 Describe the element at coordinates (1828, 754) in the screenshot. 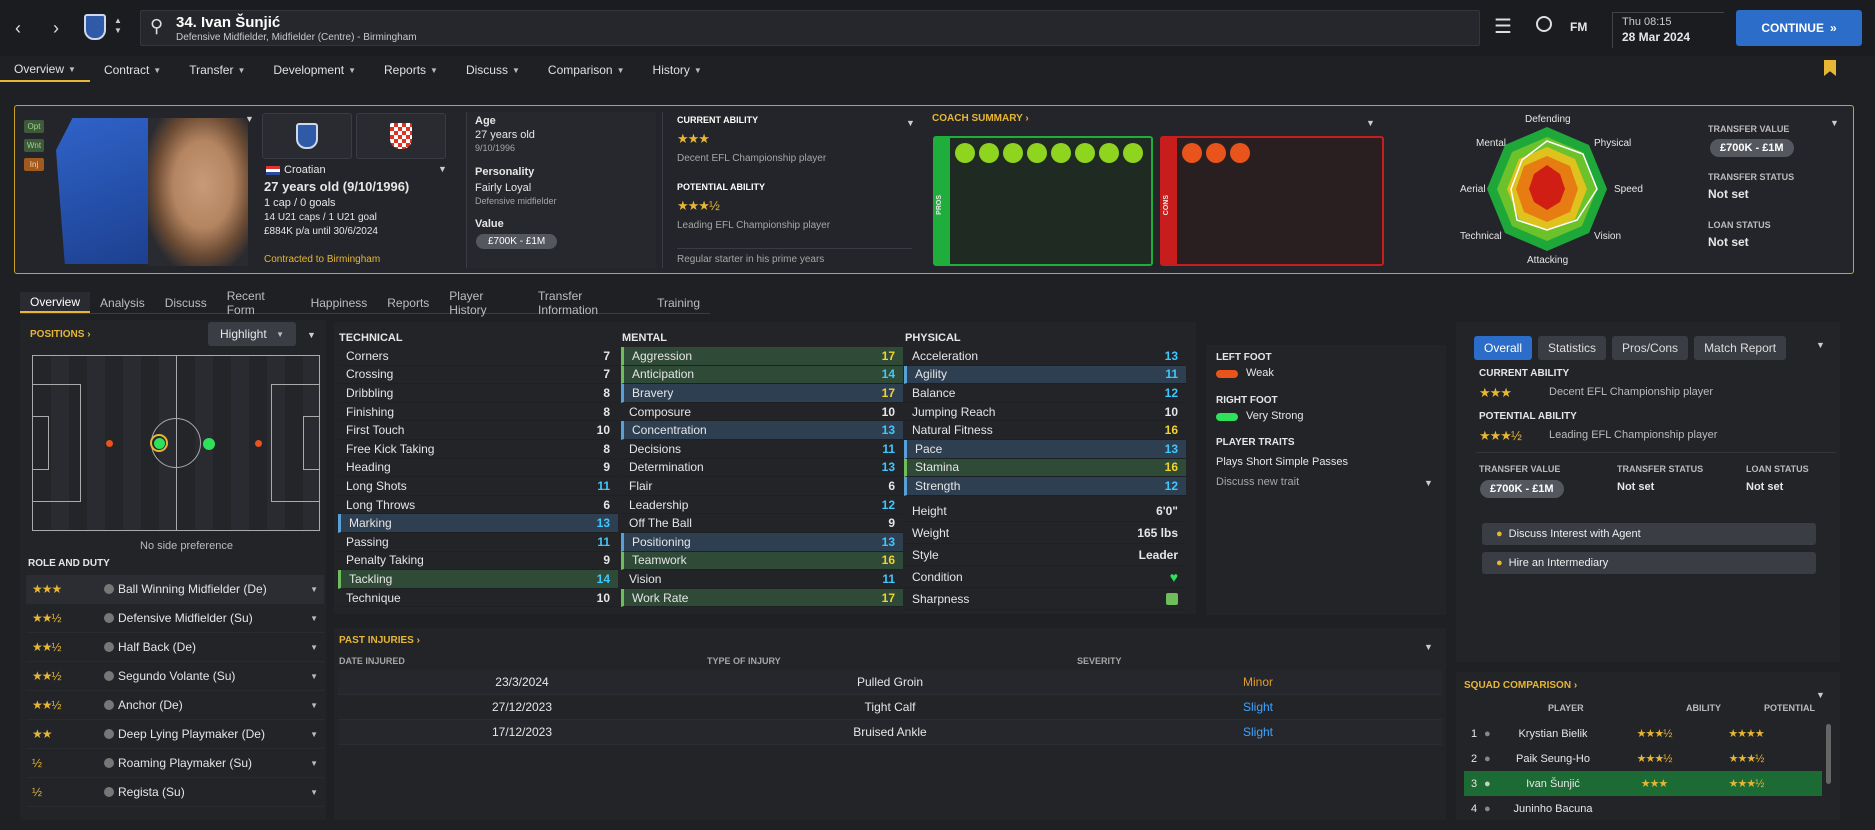

I see `squad-scrollbar` at that location.